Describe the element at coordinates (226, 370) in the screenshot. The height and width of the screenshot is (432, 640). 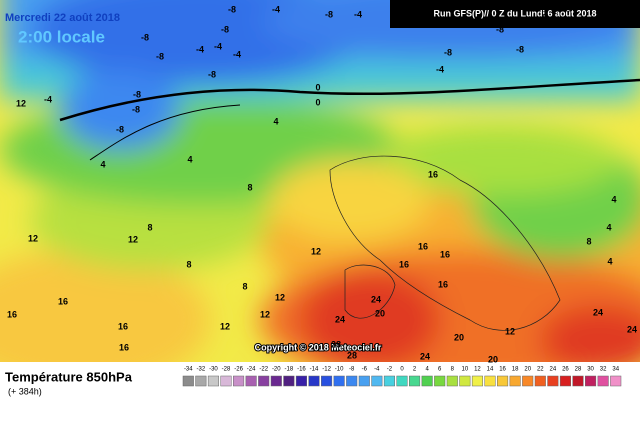
I see `scale-label: -28` at that location.